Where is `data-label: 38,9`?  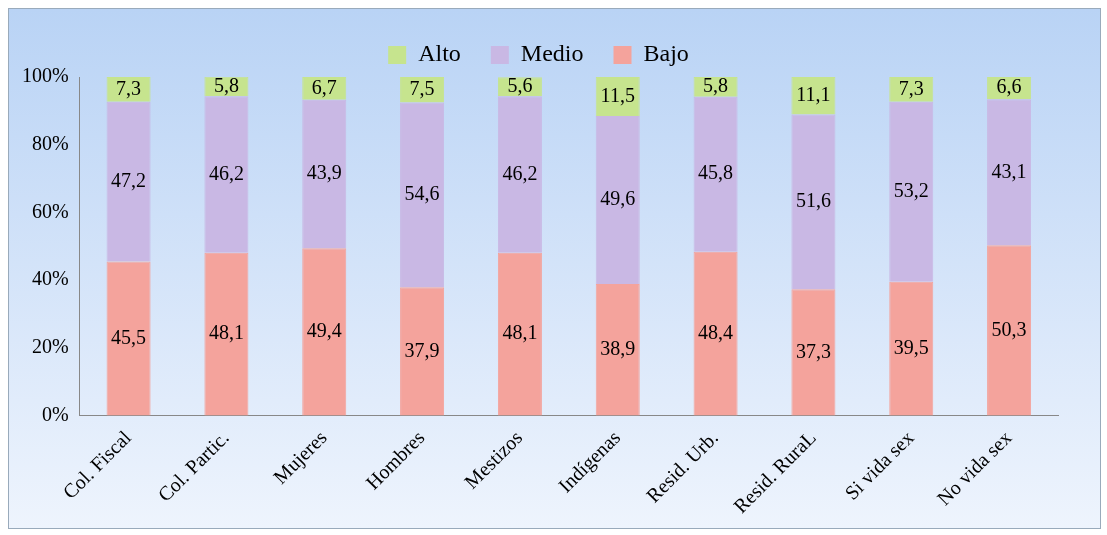
data-label: 38,9 is located at coordinates (618, 348).